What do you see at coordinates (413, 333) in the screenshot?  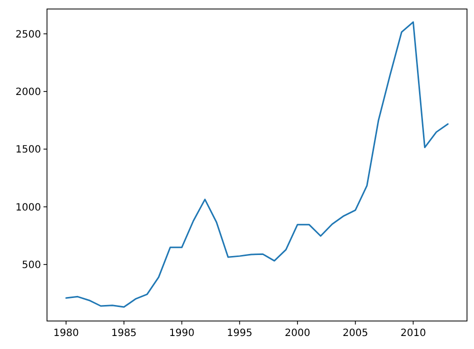 I see `x-tick-label: 2010` at bounding box center [413, 333].